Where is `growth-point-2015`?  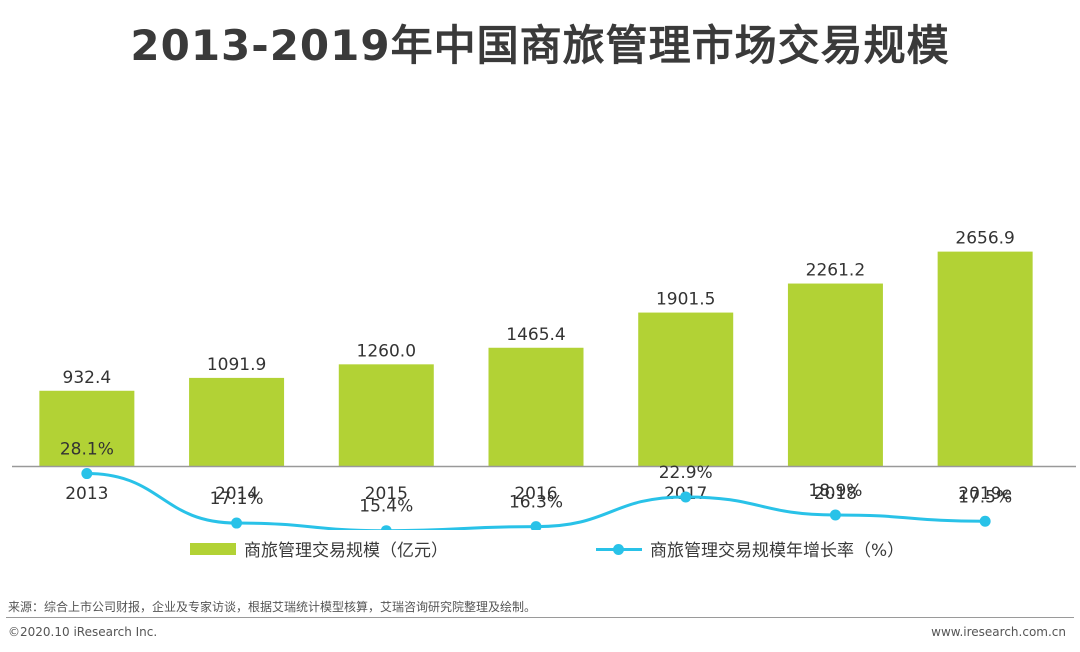
growth-point-2015 is located at coordinates (386, 527).